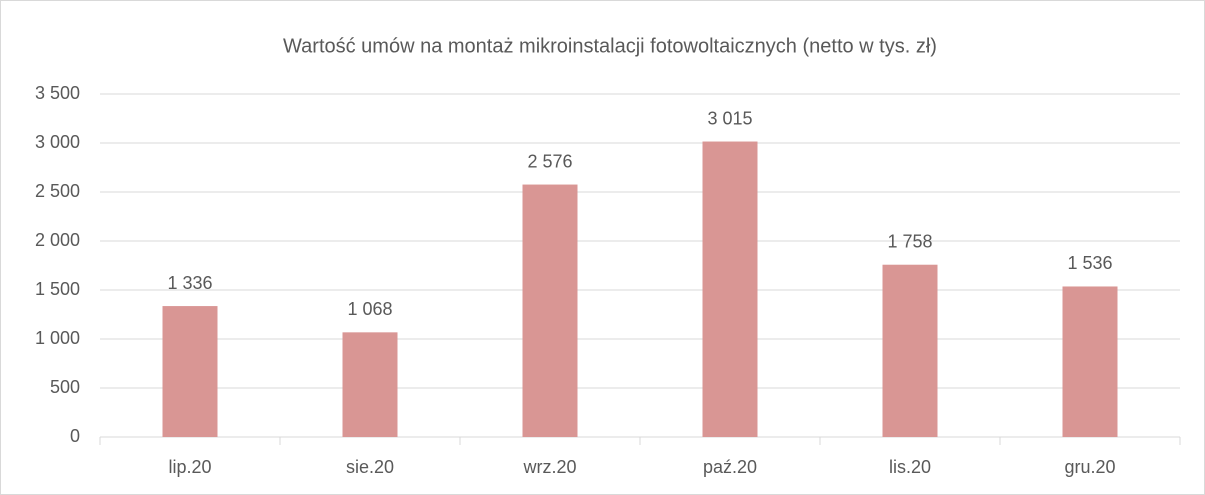  What do you see at coordinates (189, 283) in the screenshot?
I see `data-label: 1 336` at bounding box center [189, 283].